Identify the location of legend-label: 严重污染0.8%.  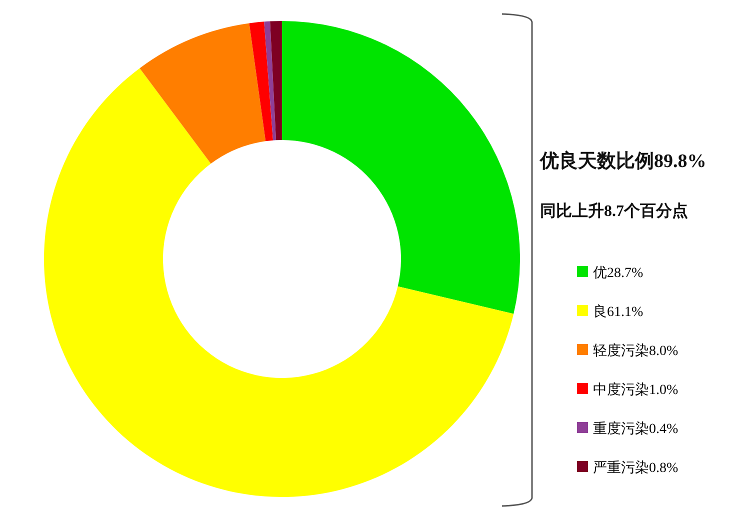
(635, 468).